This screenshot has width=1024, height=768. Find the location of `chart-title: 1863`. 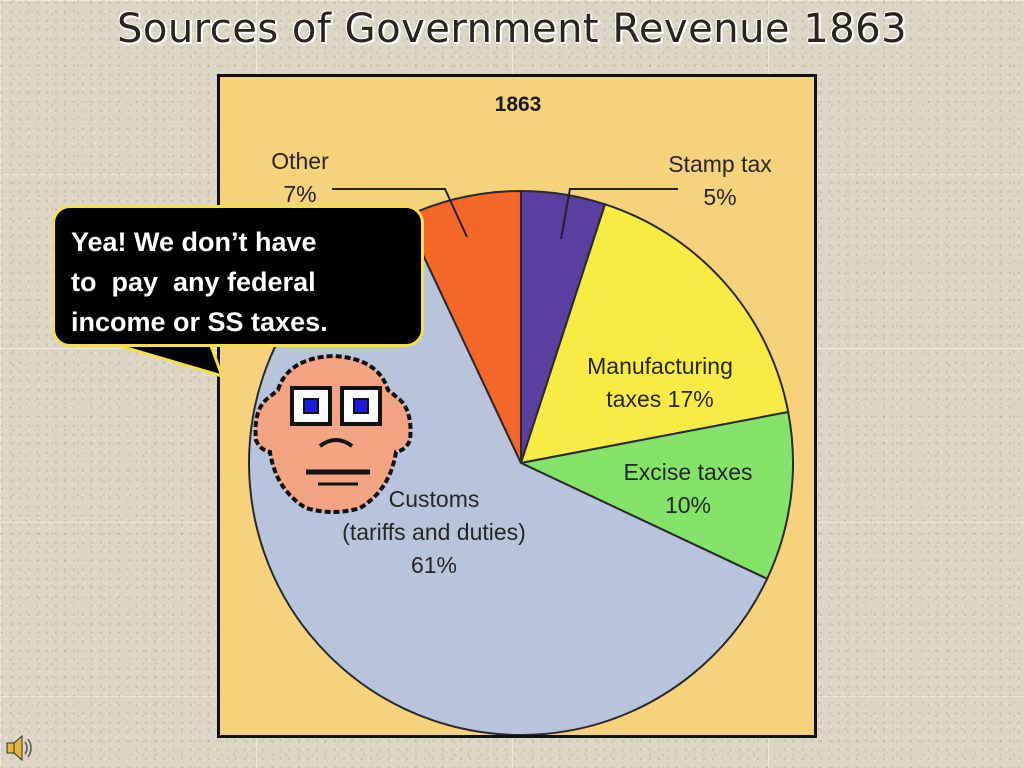

chart-title: 1863 is located at coordinates (518, 104).